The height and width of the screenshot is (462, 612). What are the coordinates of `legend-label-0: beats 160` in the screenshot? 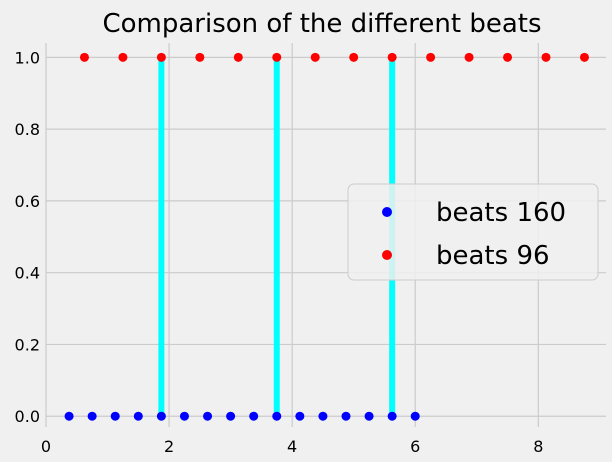 It's located at (501, 213).